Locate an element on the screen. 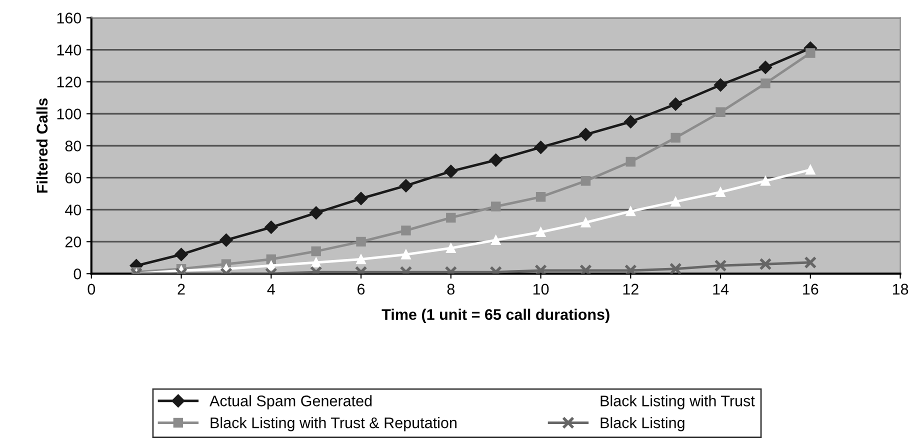 This screenshot has height=445, width=914. x-tick-label: 8 is located at coordinates (450, 289).